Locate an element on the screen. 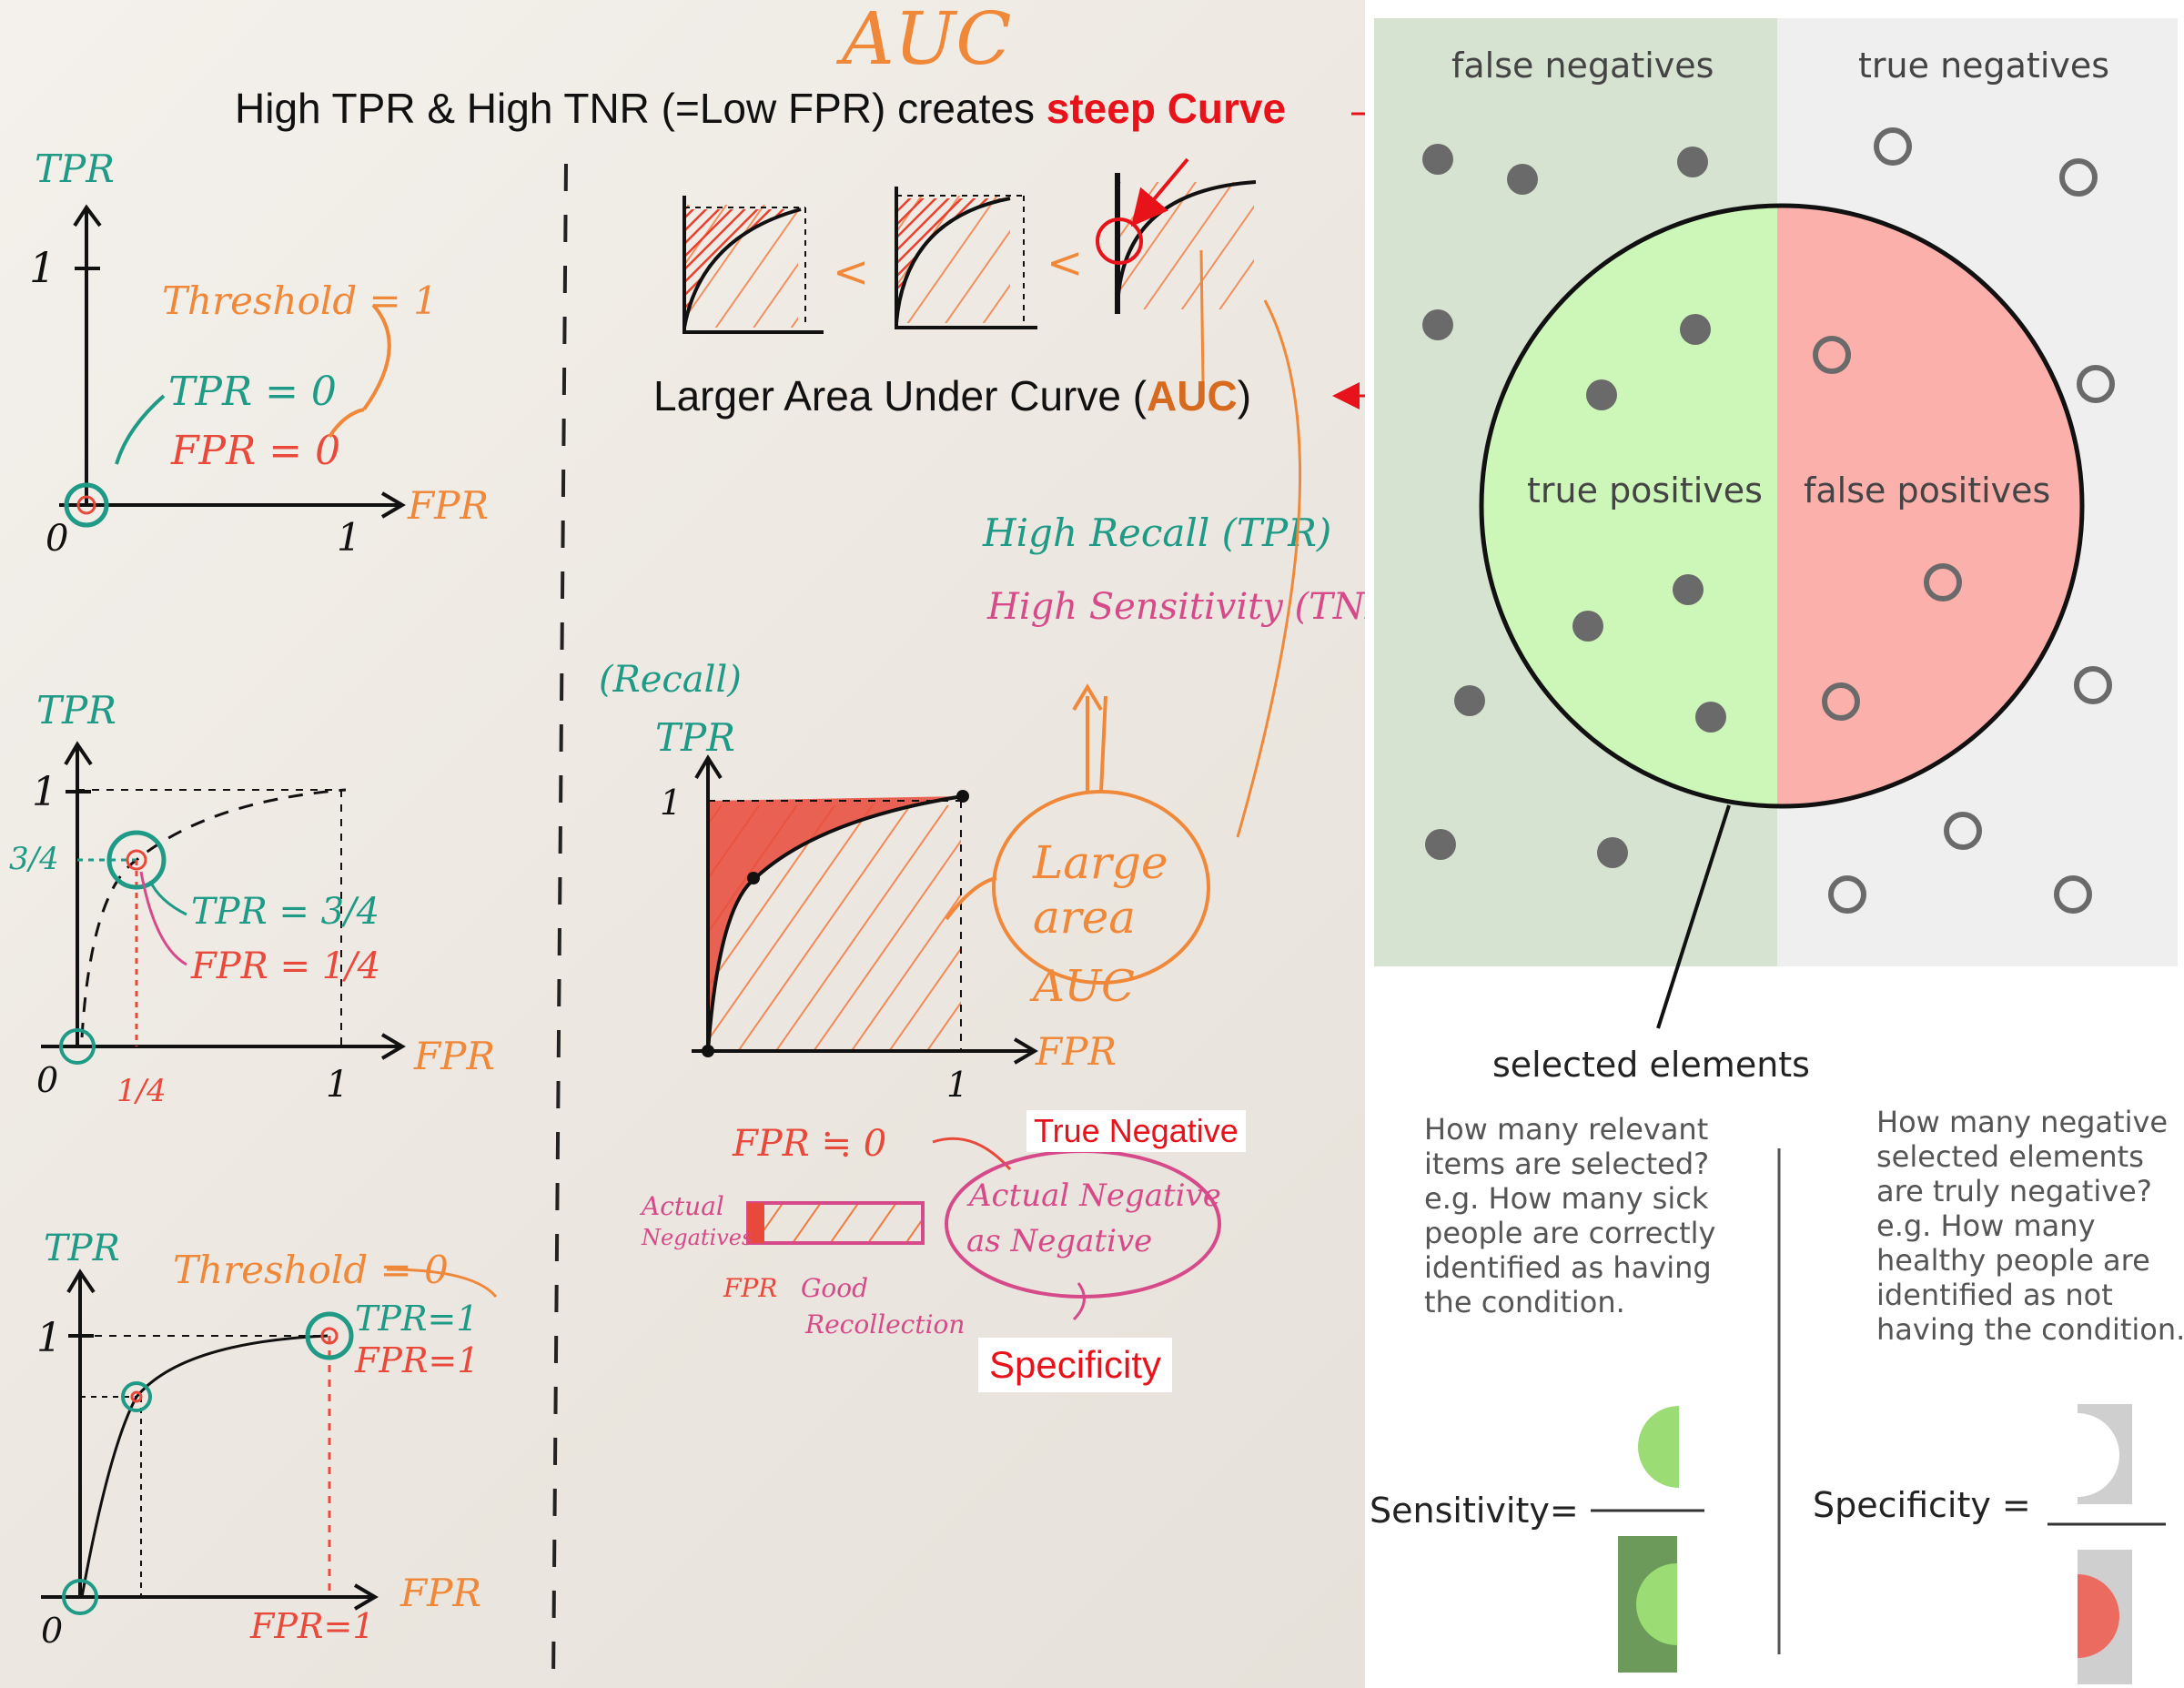  fpr-small: FPR is located at coordinates (750, 1288).